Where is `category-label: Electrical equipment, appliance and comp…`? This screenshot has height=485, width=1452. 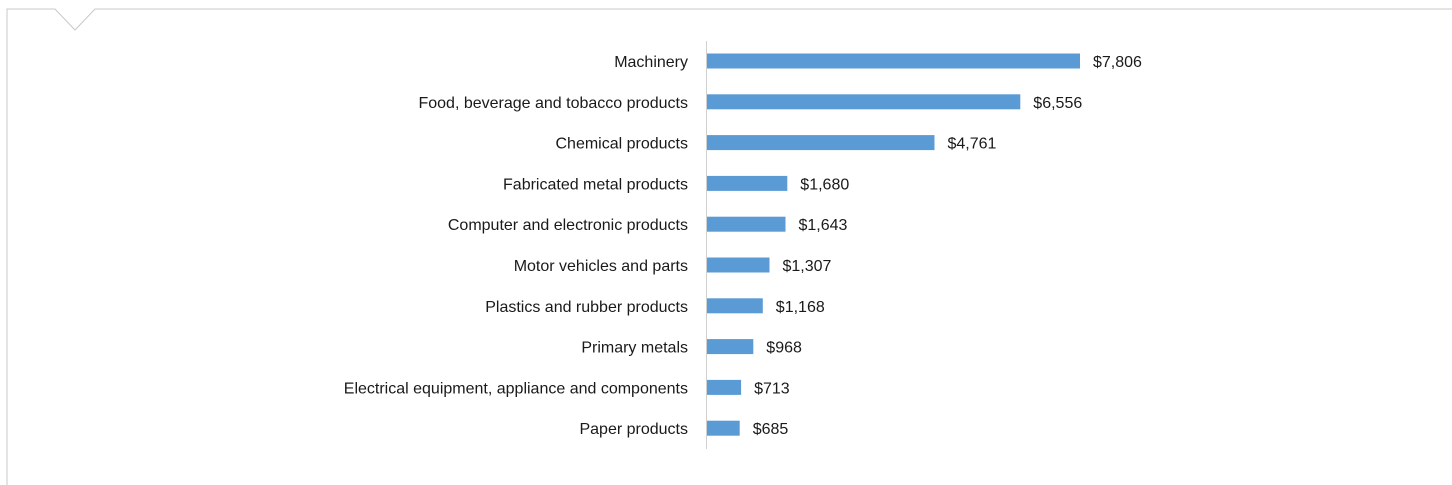 category-label: Electrical equipment, appliance and comp… is located at coordinates (516, 388).